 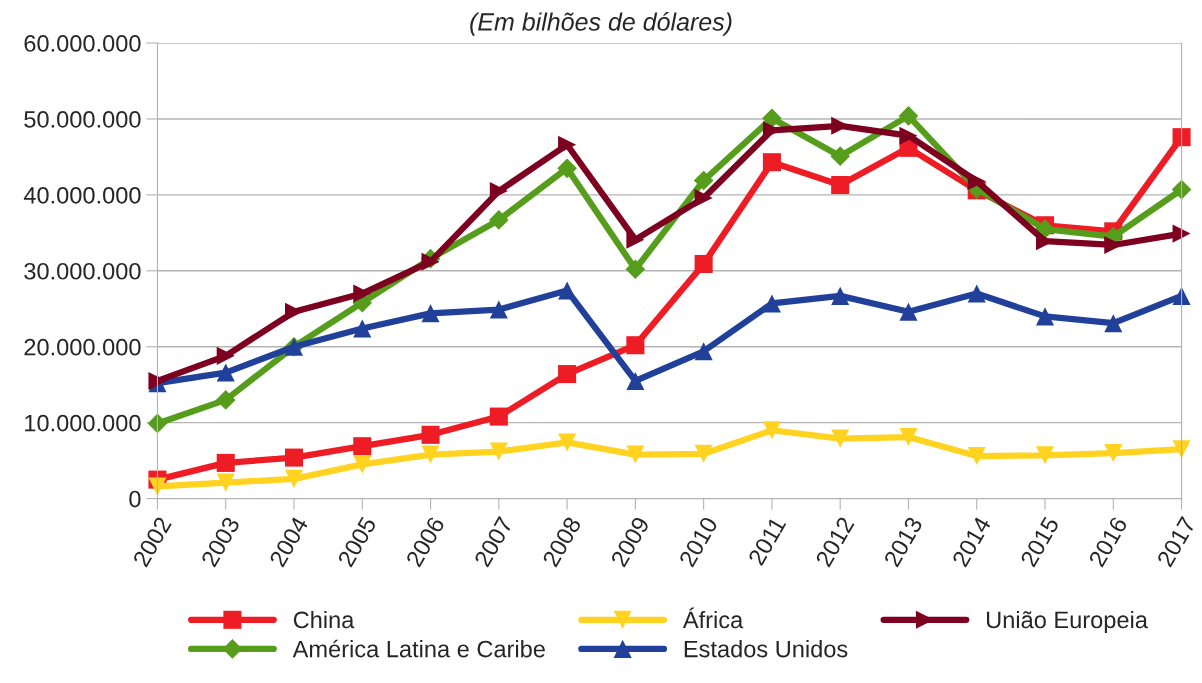 What do you see at coordinates (418, 648) in the screenshot?
I see `legend-label: América Latina e Caribe` at bounding box center [418, 648].